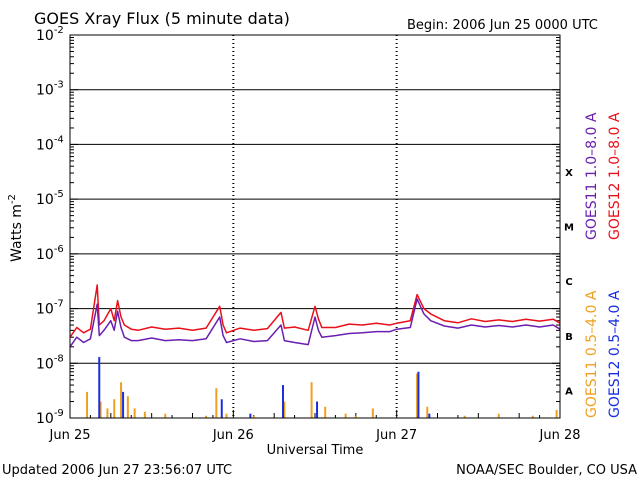 This screenshot has height=480, width=640. What do you see at coordinates (546, 470) in the screenshot?
I see `credit-label: NOAA/SEC Boulder, CO USA` at bounding box center [546, 470].